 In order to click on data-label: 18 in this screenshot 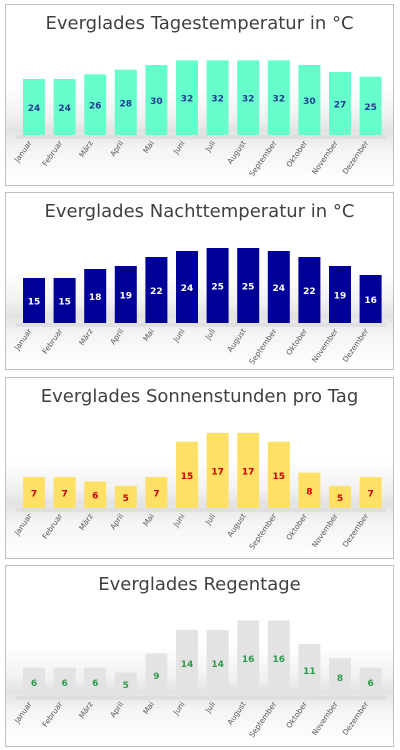, I will do `click(95, 298)`.